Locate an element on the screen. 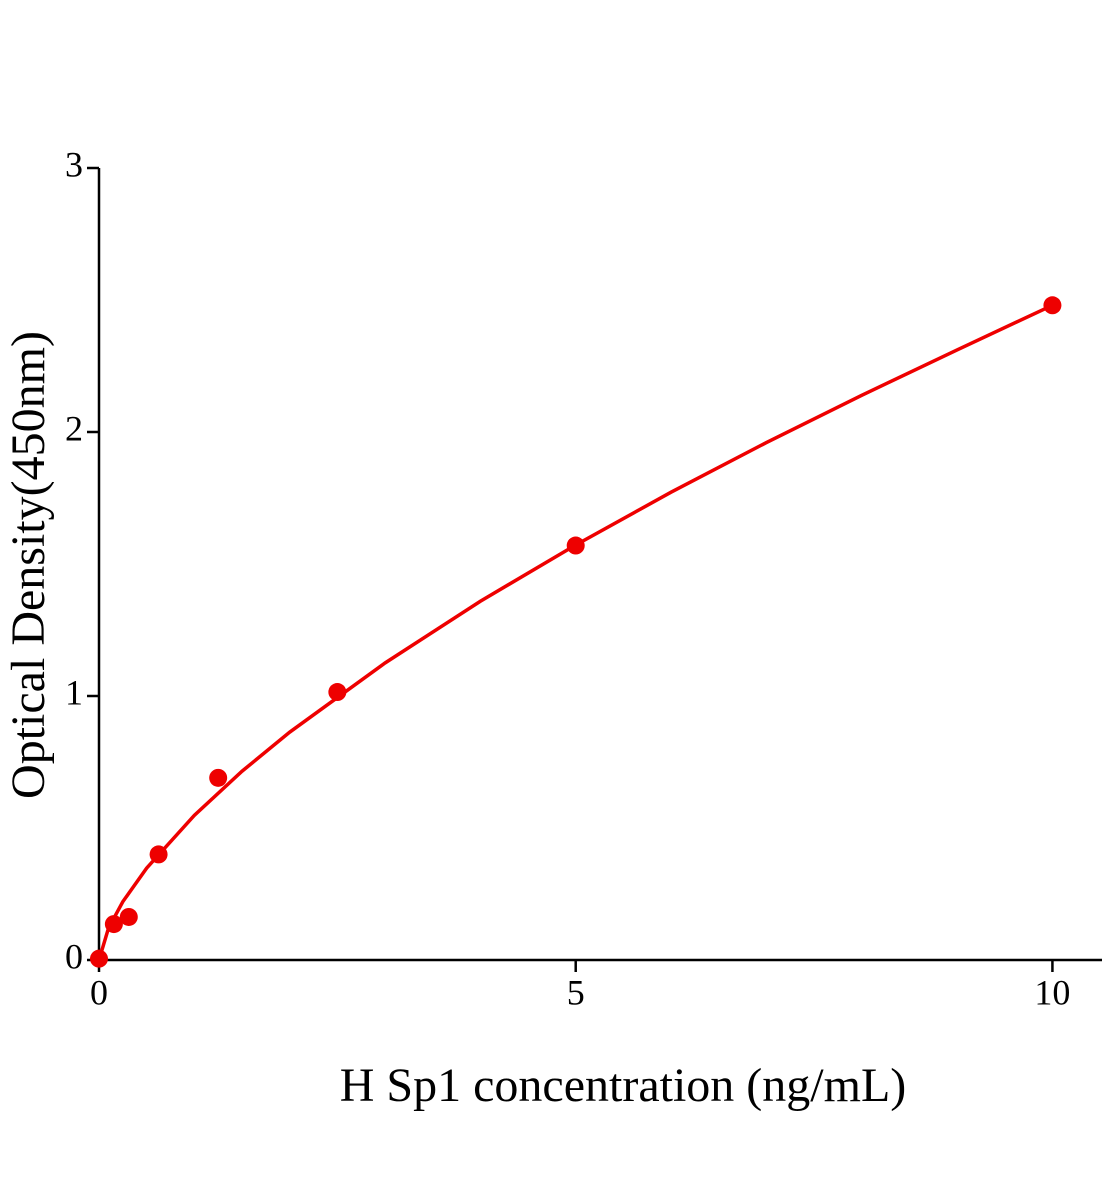  x-axis-label: H Sp1 concentration (ng/mL) is located at coordinates (623, 1085).